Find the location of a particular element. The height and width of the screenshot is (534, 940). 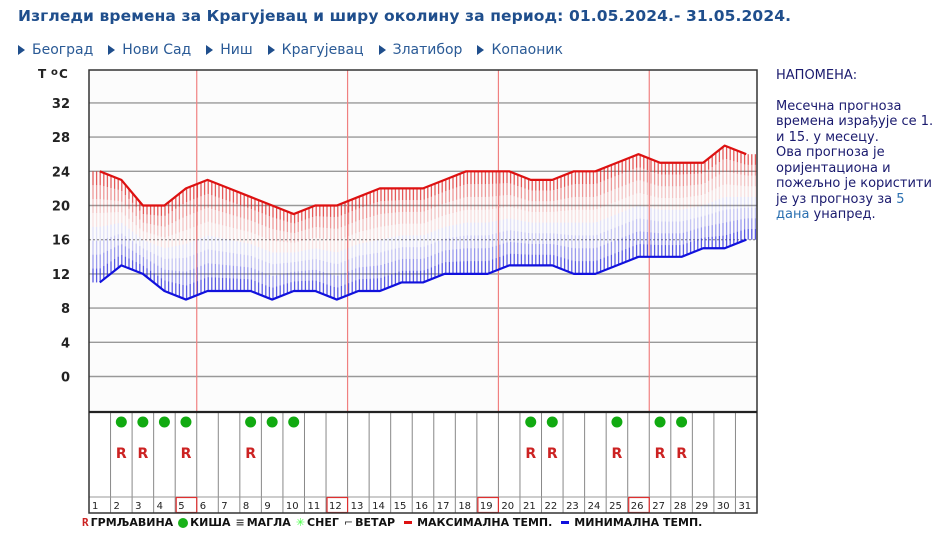

legend-wind-label: ВЕТАР is located at coordinates (375, 522).